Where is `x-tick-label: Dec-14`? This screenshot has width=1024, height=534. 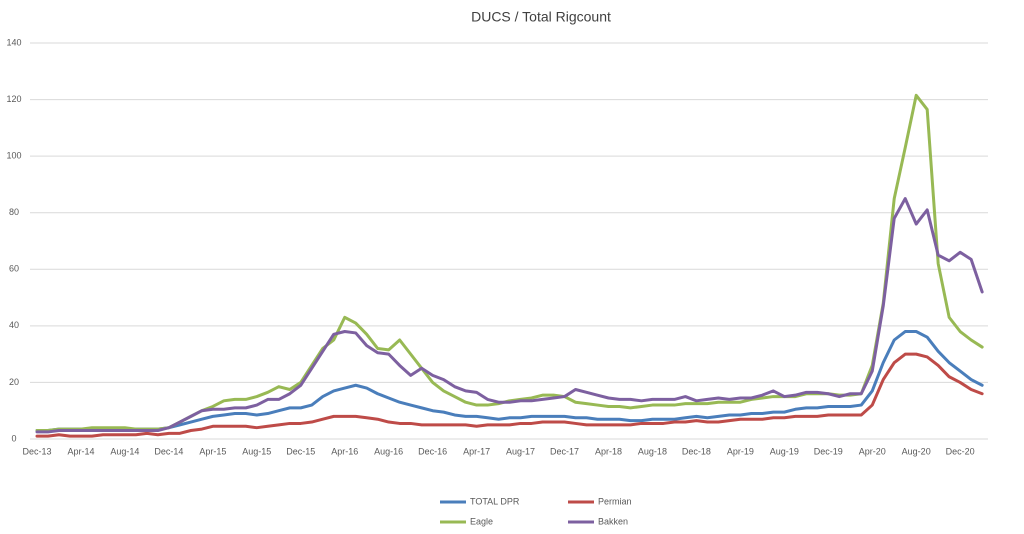
x-tick-label: Dec-14 is located at coordinates (168, 451).